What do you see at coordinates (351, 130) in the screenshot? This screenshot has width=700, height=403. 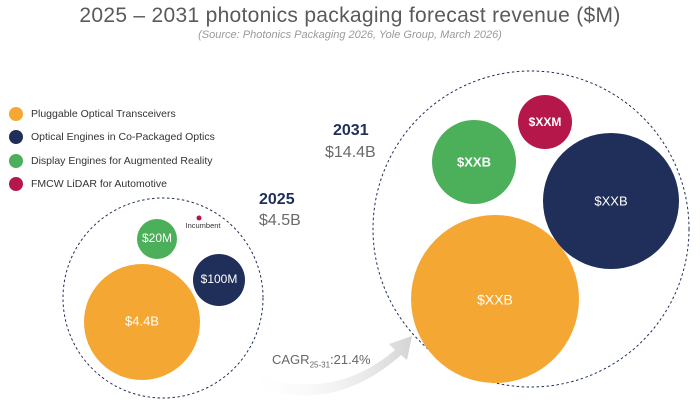 I see `year-label-2031: 2031` at bounding box center [351, 130].